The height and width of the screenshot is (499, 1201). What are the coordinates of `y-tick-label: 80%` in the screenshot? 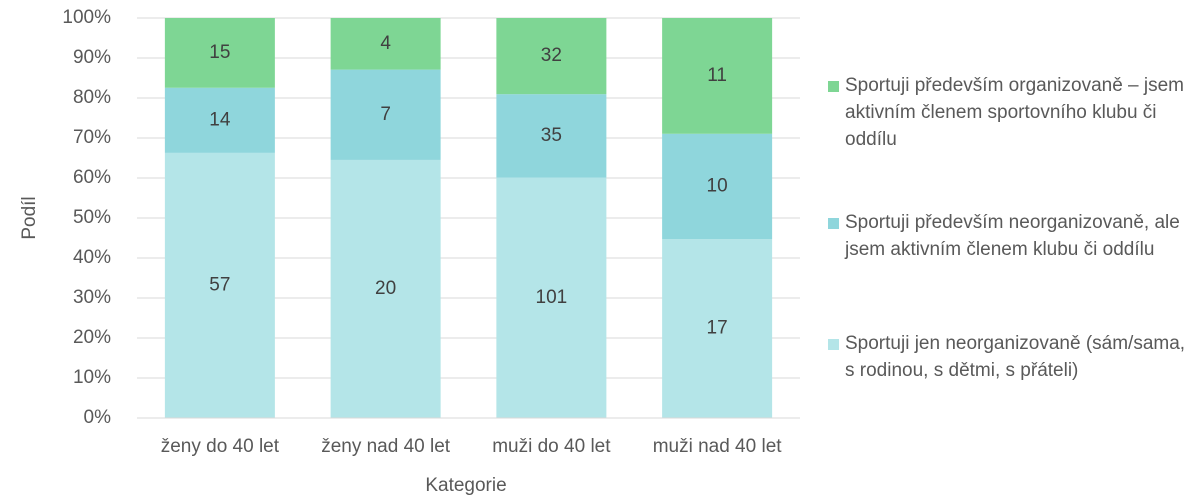 It's located at (92, 97).